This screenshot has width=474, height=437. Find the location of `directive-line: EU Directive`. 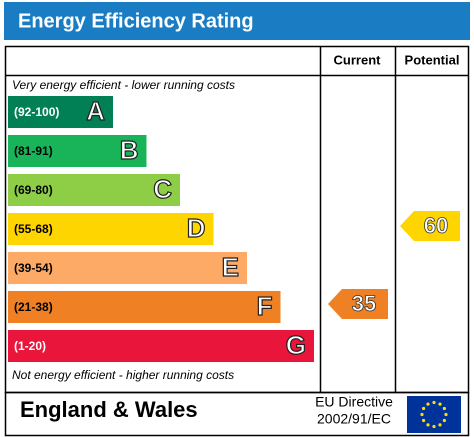

directive-line: EU Directive is located at coordinates (354, 402).